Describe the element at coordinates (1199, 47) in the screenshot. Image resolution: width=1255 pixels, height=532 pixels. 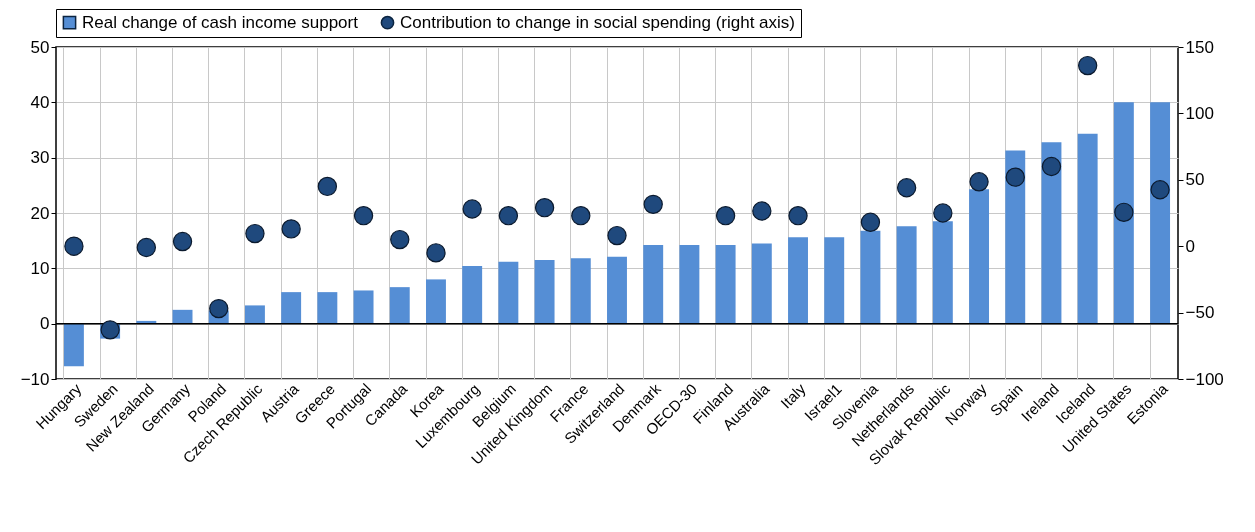
I see `y2-tick-label: 150` at that location.